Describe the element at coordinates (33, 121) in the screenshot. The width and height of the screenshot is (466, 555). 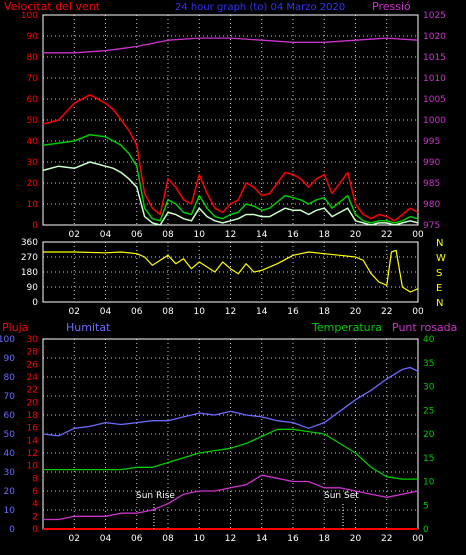
I see `wind-y-tick-label: 50` at that location.